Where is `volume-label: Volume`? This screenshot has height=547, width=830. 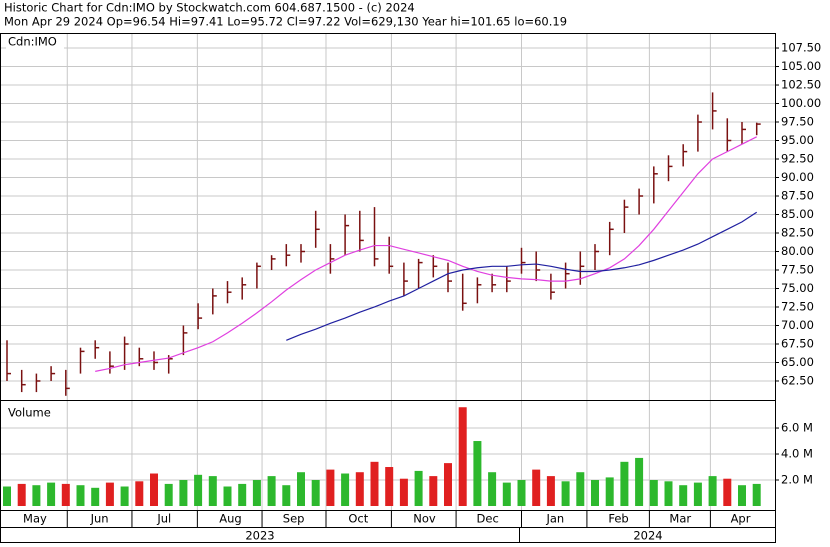
volume-label: Volume is located at coordinates (29, 413).